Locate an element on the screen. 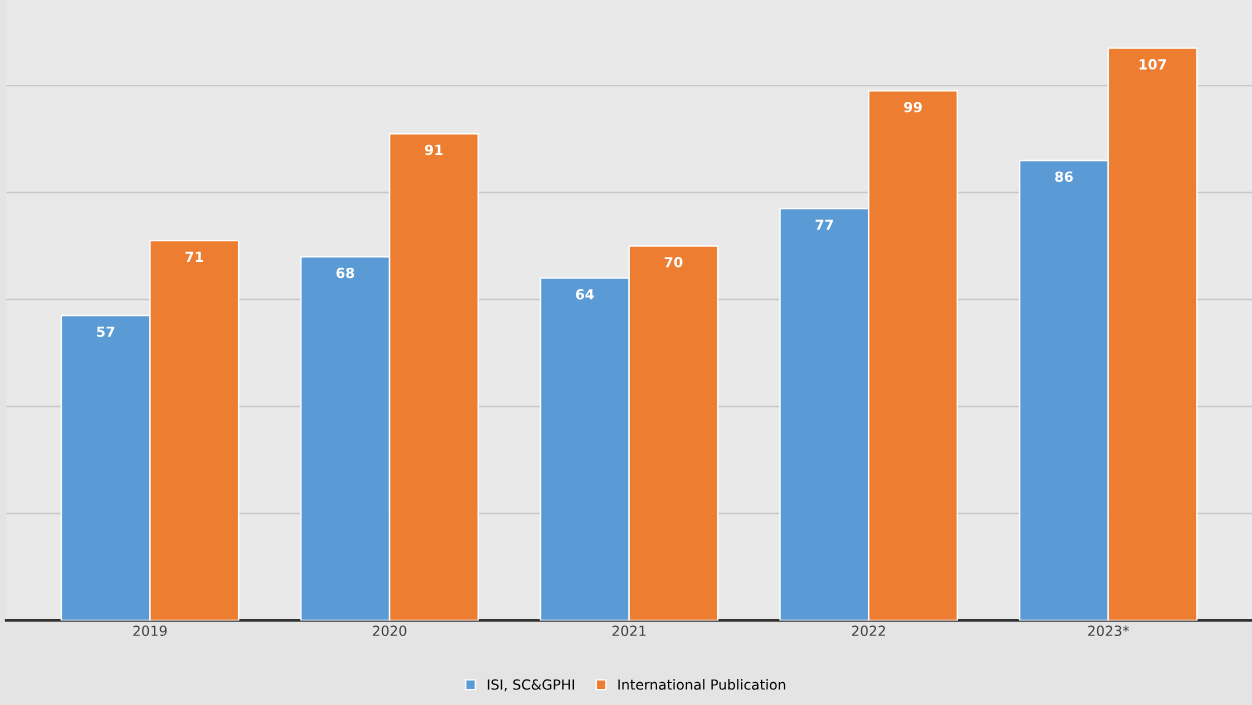 The image size is (1252, 705). data-label: 71 is located at coordinates (194, 256).